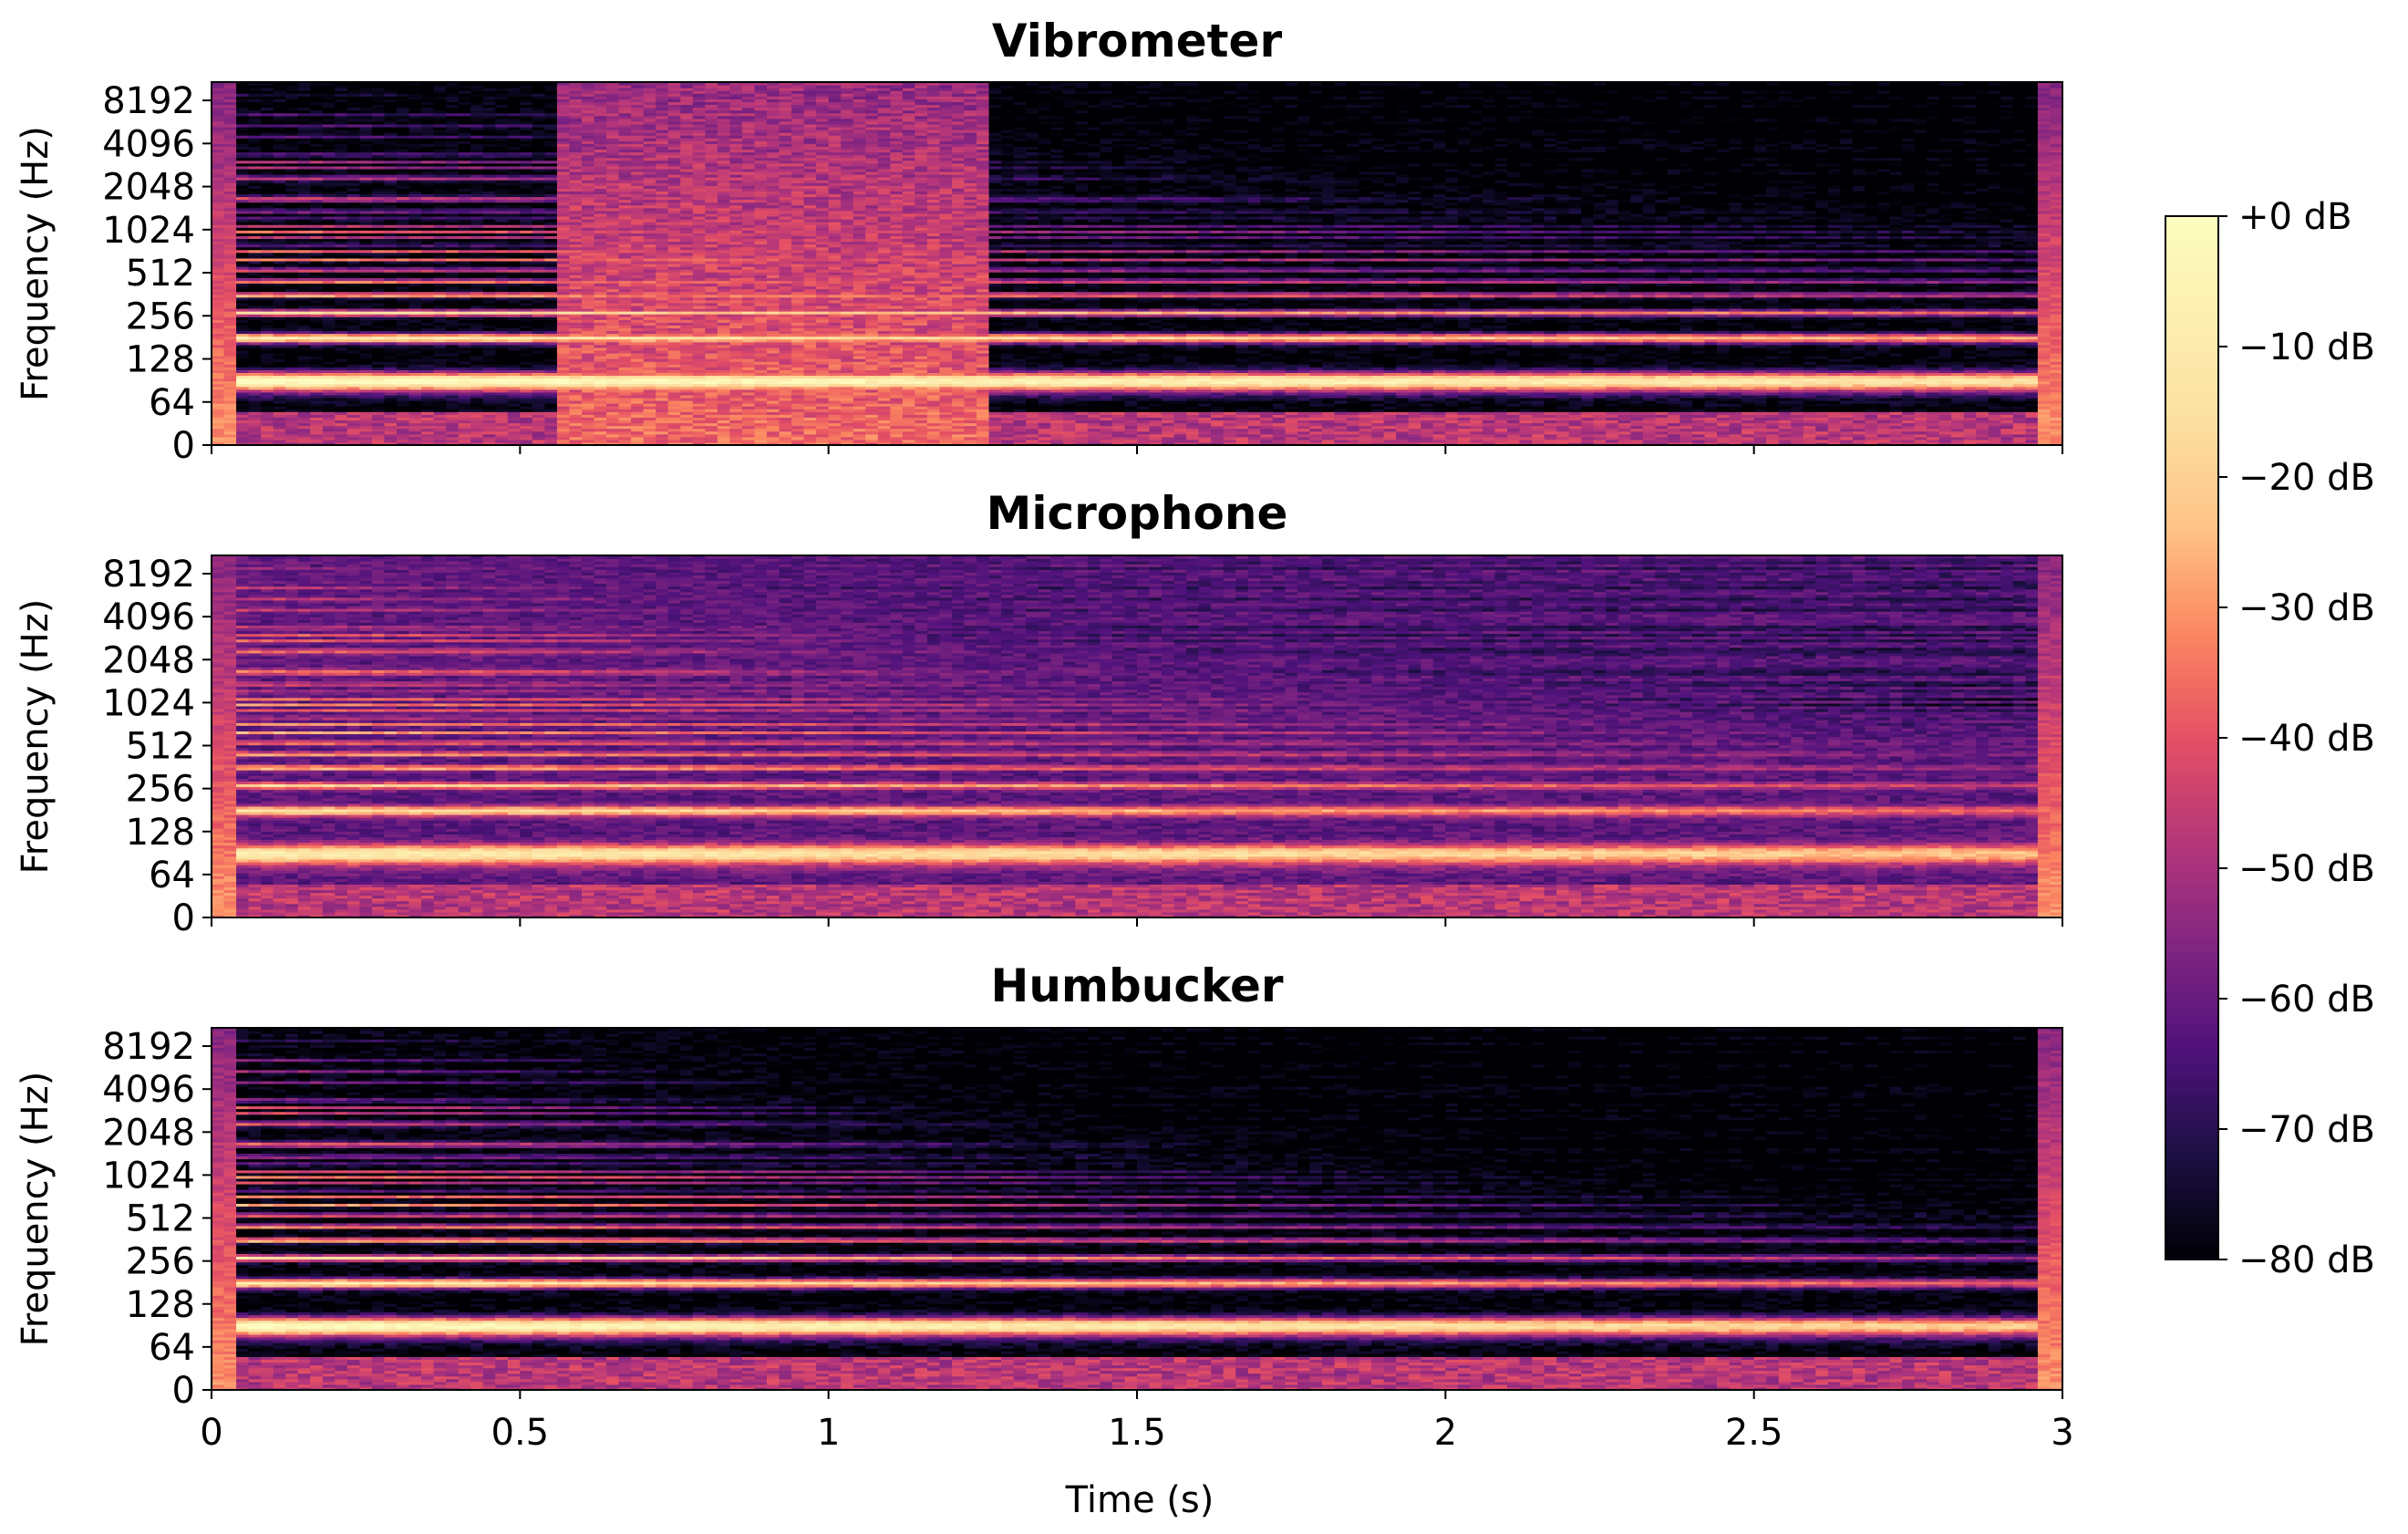  I want to click on panel-title: Microphone, so click(1137, 513).